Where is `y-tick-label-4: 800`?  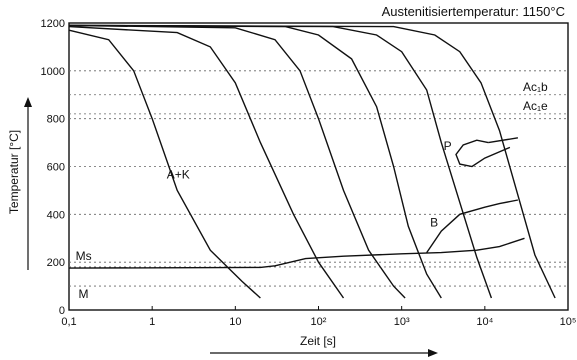 y-tick-label-4: 800 is located at coordinates (56, 120).